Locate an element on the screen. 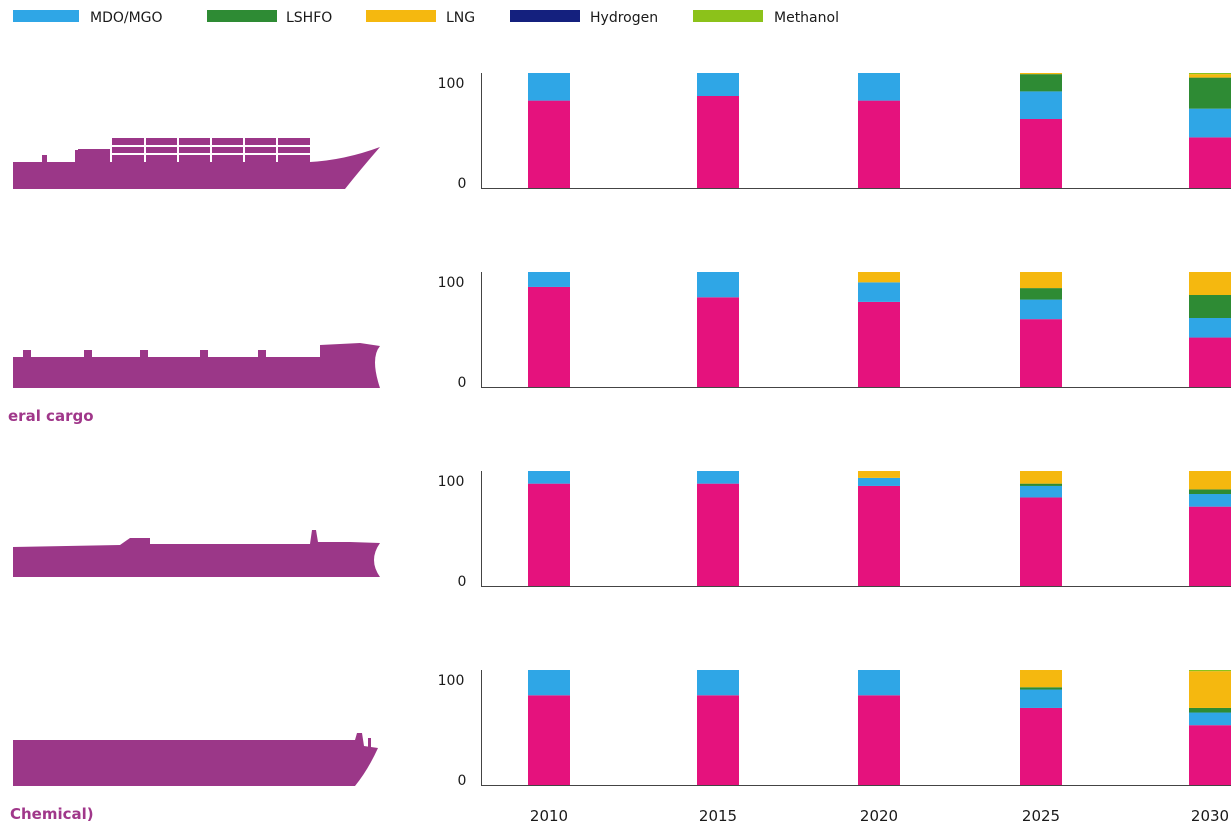 Image resolution: width=1231 pixels, height=829 pixels. ship-label-chemical: Chemical) is located at coordinates (52, 814).